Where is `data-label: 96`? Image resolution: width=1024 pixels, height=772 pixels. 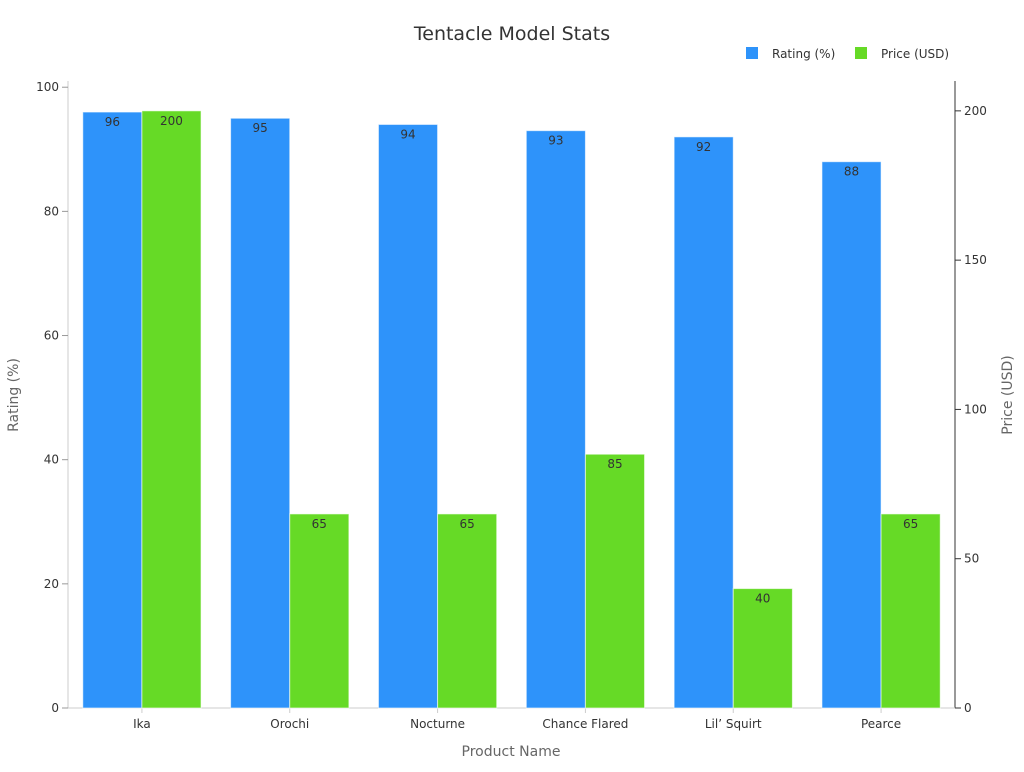 data-label: 96 is located at coordinates (112, 122).